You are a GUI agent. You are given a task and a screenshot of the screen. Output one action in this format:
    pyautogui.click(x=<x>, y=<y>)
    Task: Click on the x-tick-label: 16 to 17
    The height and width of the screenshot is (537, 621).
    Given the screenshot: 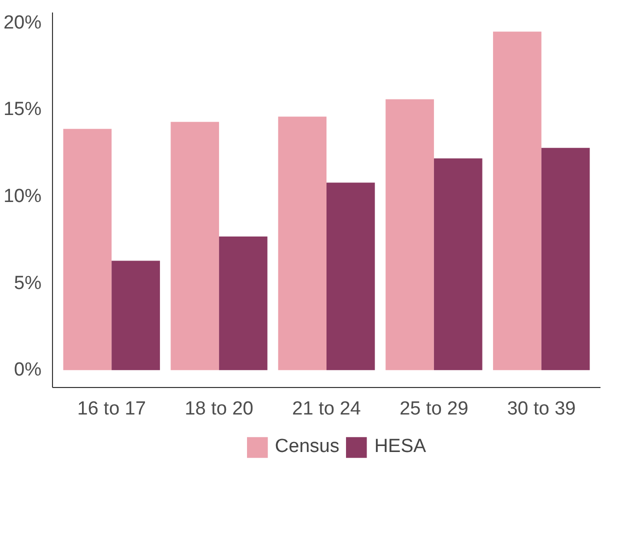 What is the action you would take?
    pyautogui.click(x=111, y=409)
    